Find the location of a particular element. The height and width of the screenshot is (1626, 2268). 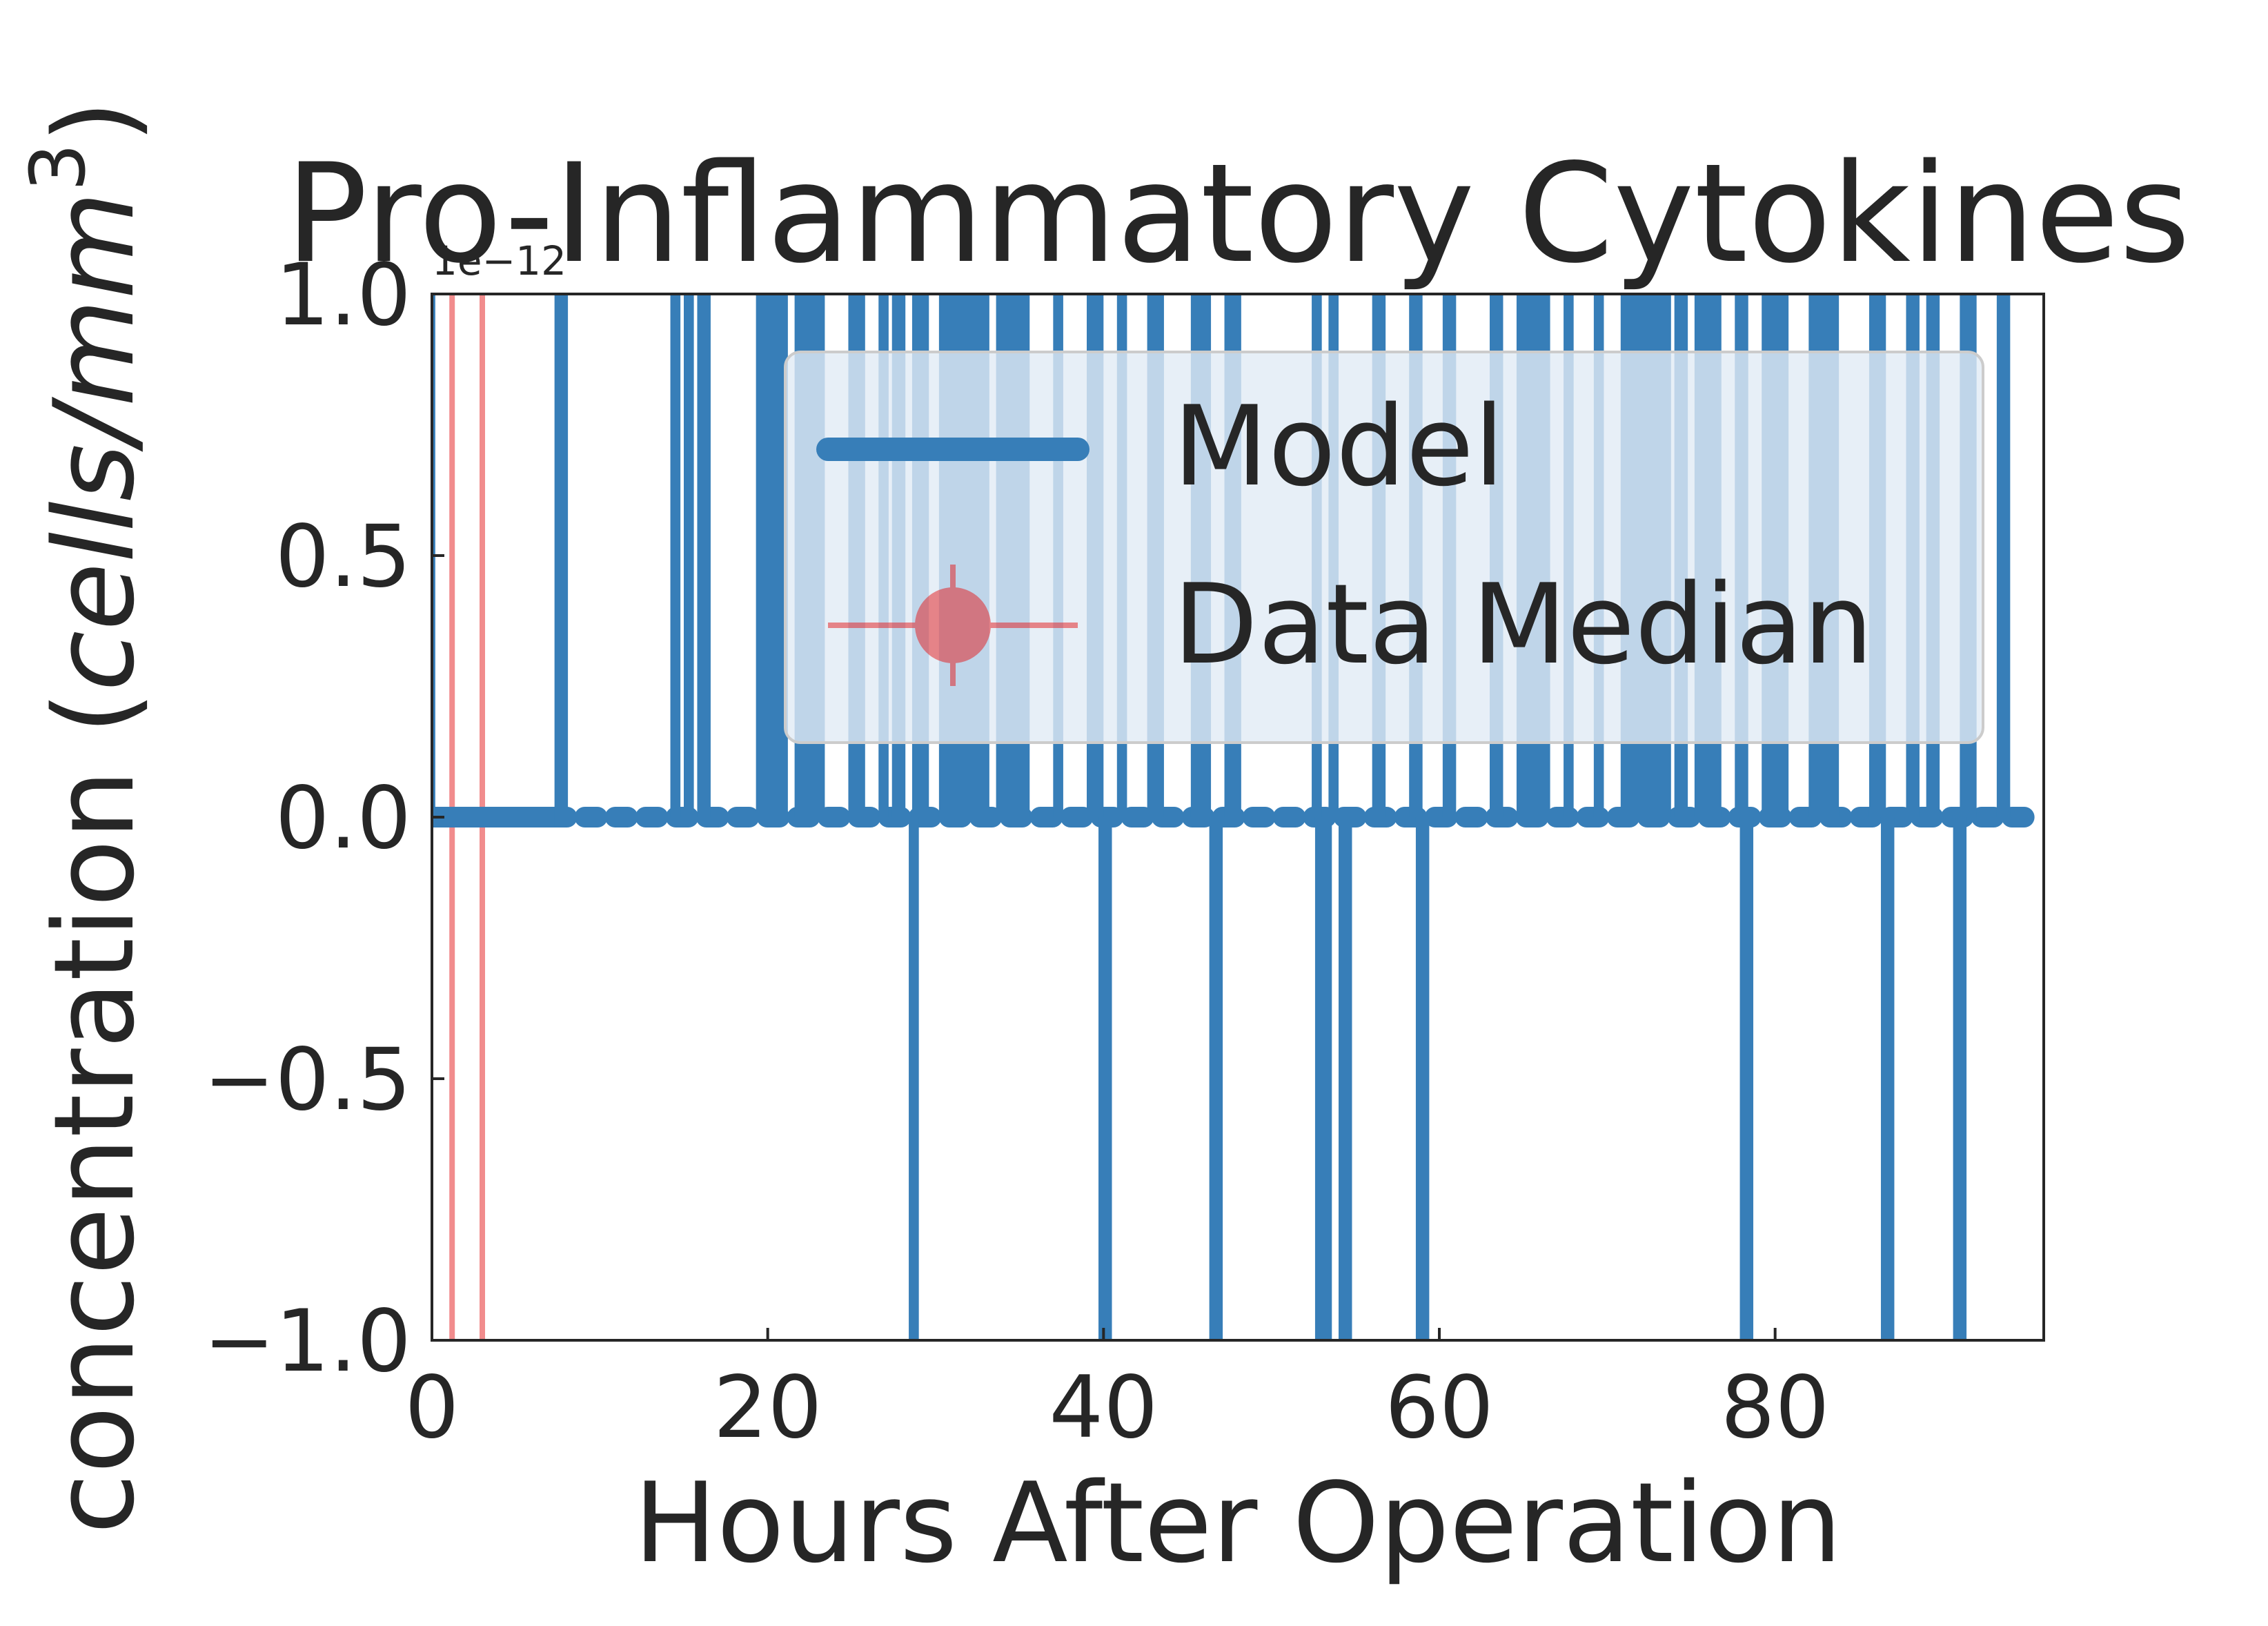

y-tick-label-3: 0.5 is located at coordinates (343, 557).